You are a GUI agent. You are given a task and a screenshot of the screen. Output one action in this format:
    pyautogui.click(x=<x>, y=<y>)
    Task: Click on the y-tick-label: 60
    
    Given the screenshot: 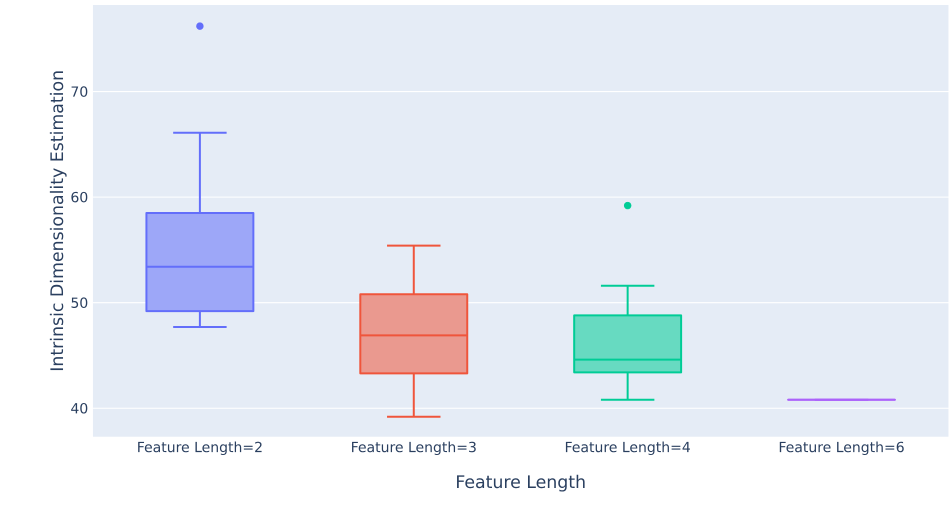 What is the action you would take?
    pyautogui.click(x=79, y=197)
    